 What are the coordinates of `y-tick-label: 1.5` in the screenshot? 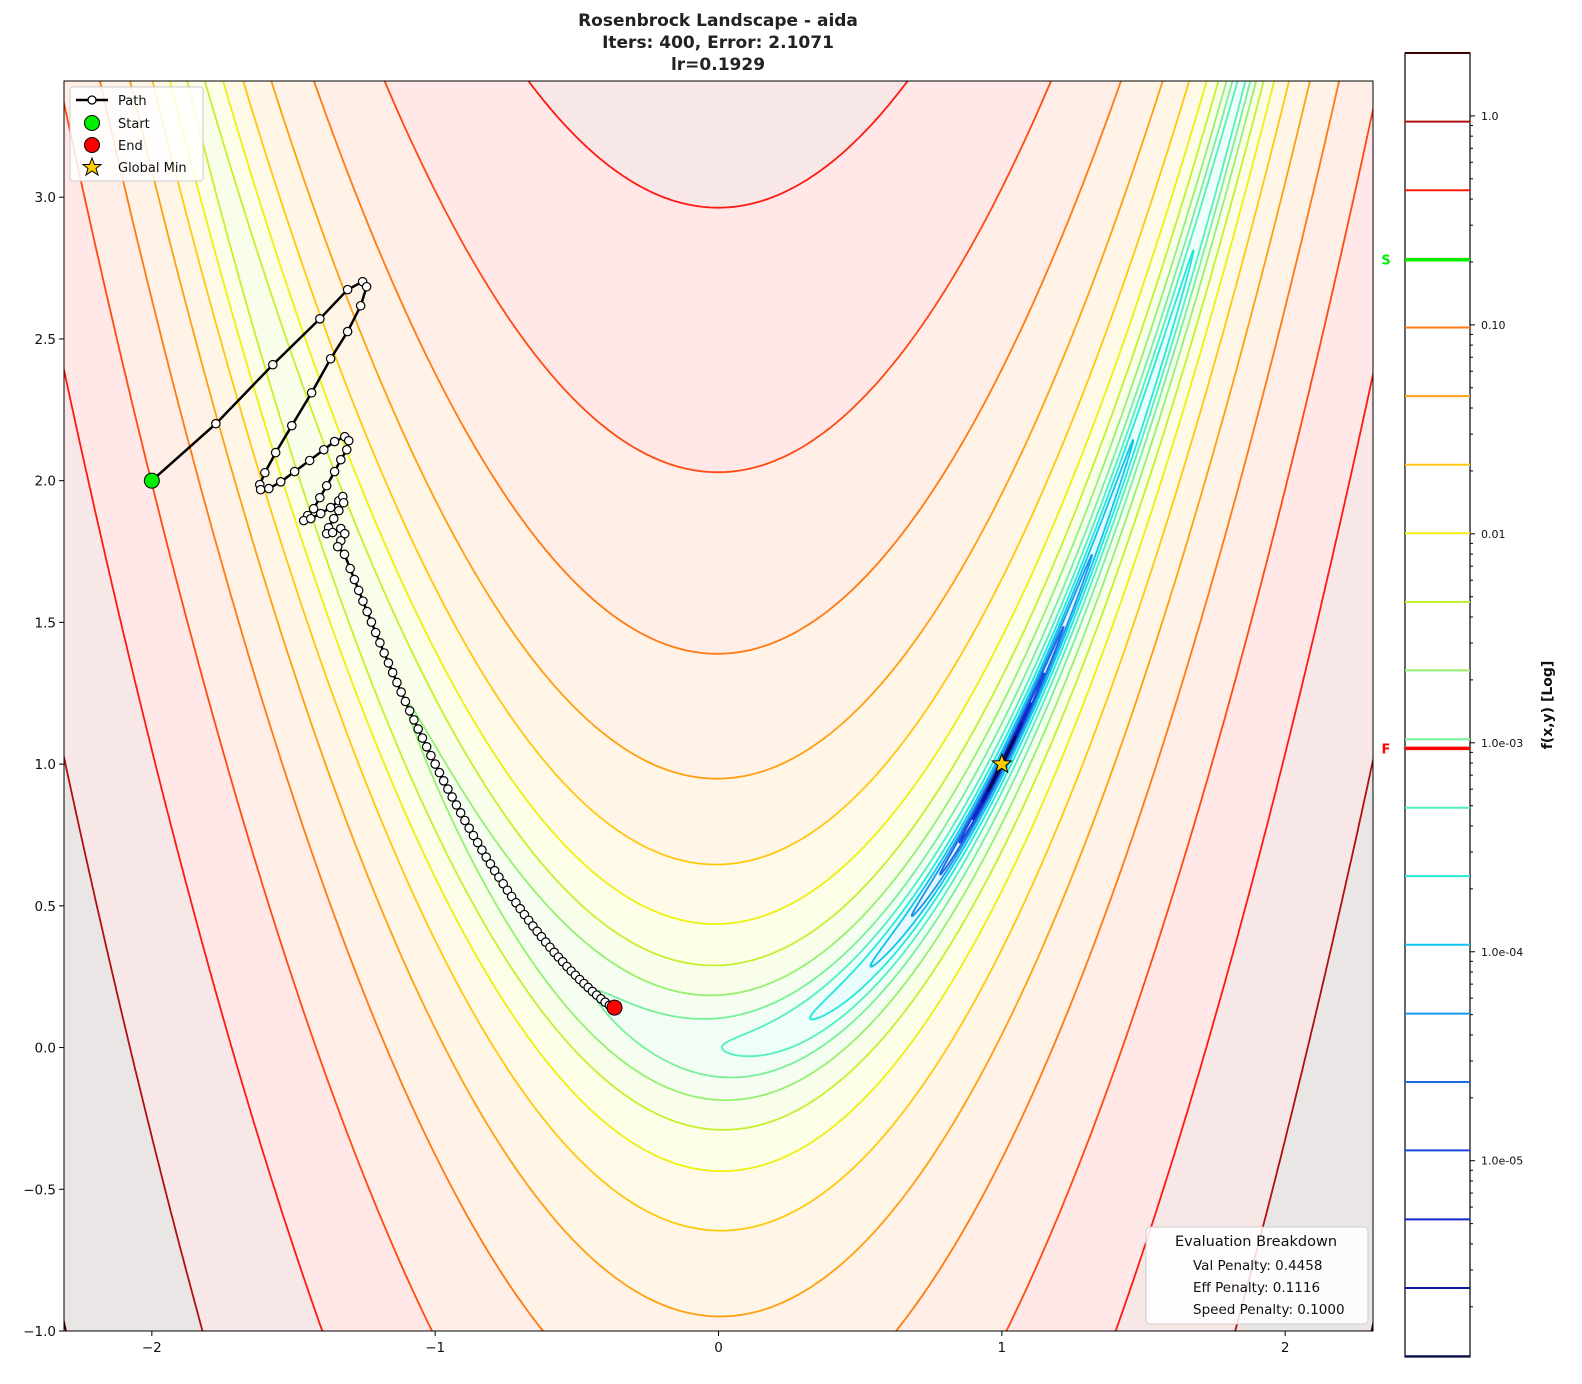 It's located at (45, 623).